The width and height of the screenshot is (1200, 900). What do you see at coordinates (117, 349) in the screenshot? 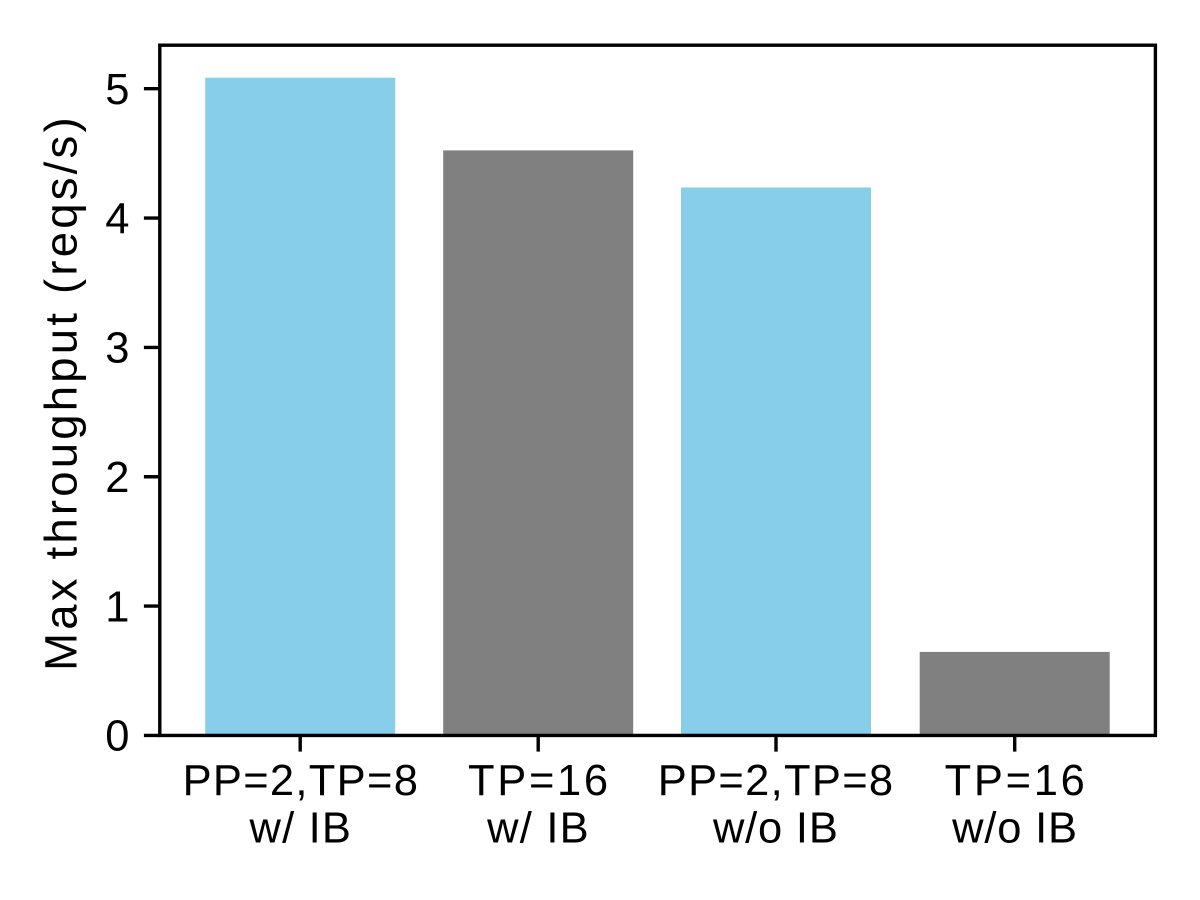
I see `svg-text: 3` at bounding box center [117, 349].